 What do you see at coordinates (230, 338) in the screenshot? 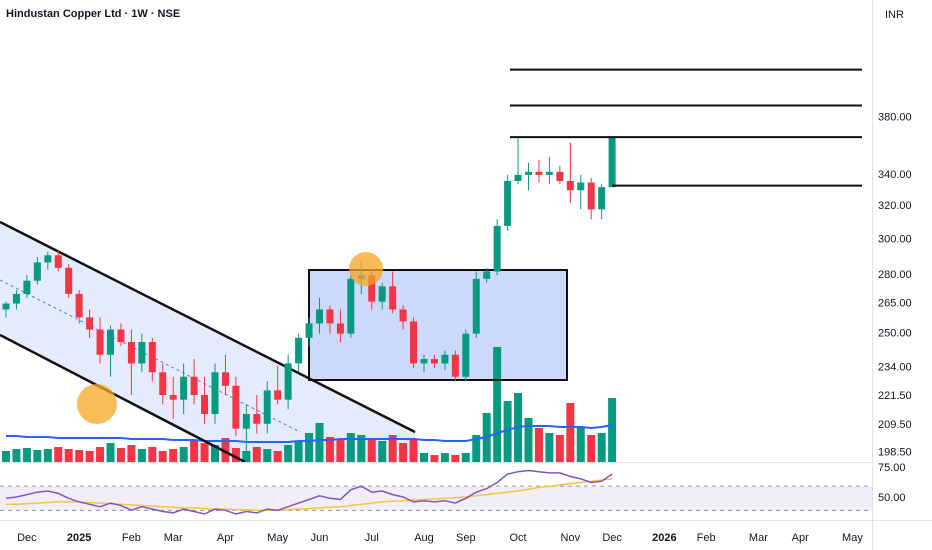
I see `annotations-front` at bounding box center [230, 338].